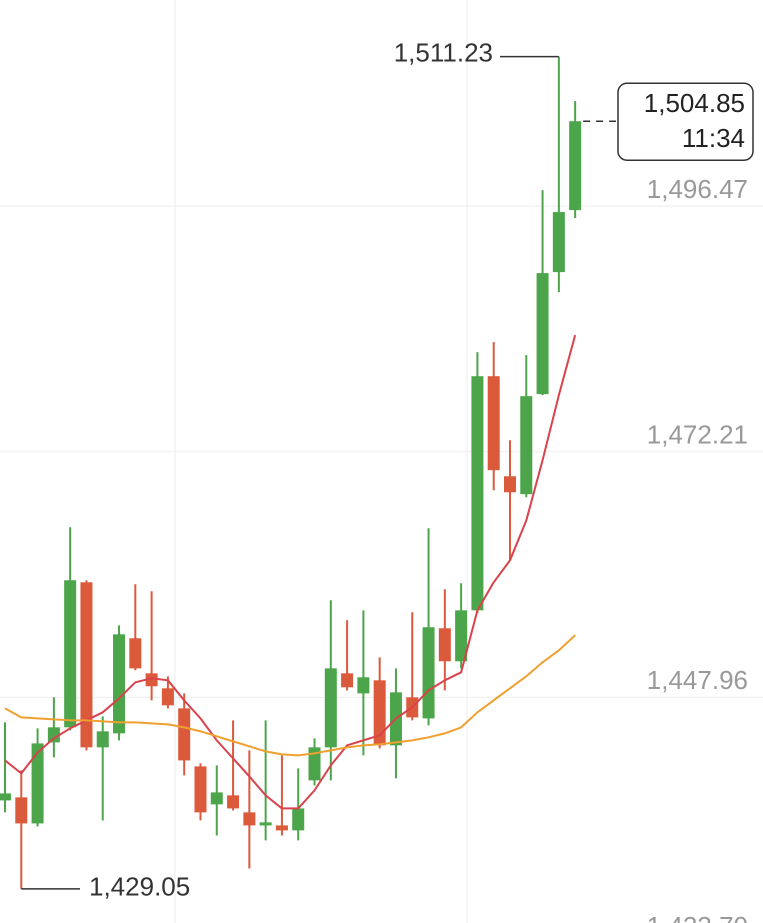  Describe the element at coordinates (694, 103) in the screenshot. I see `last-price-label: 1,504.85` at that location.